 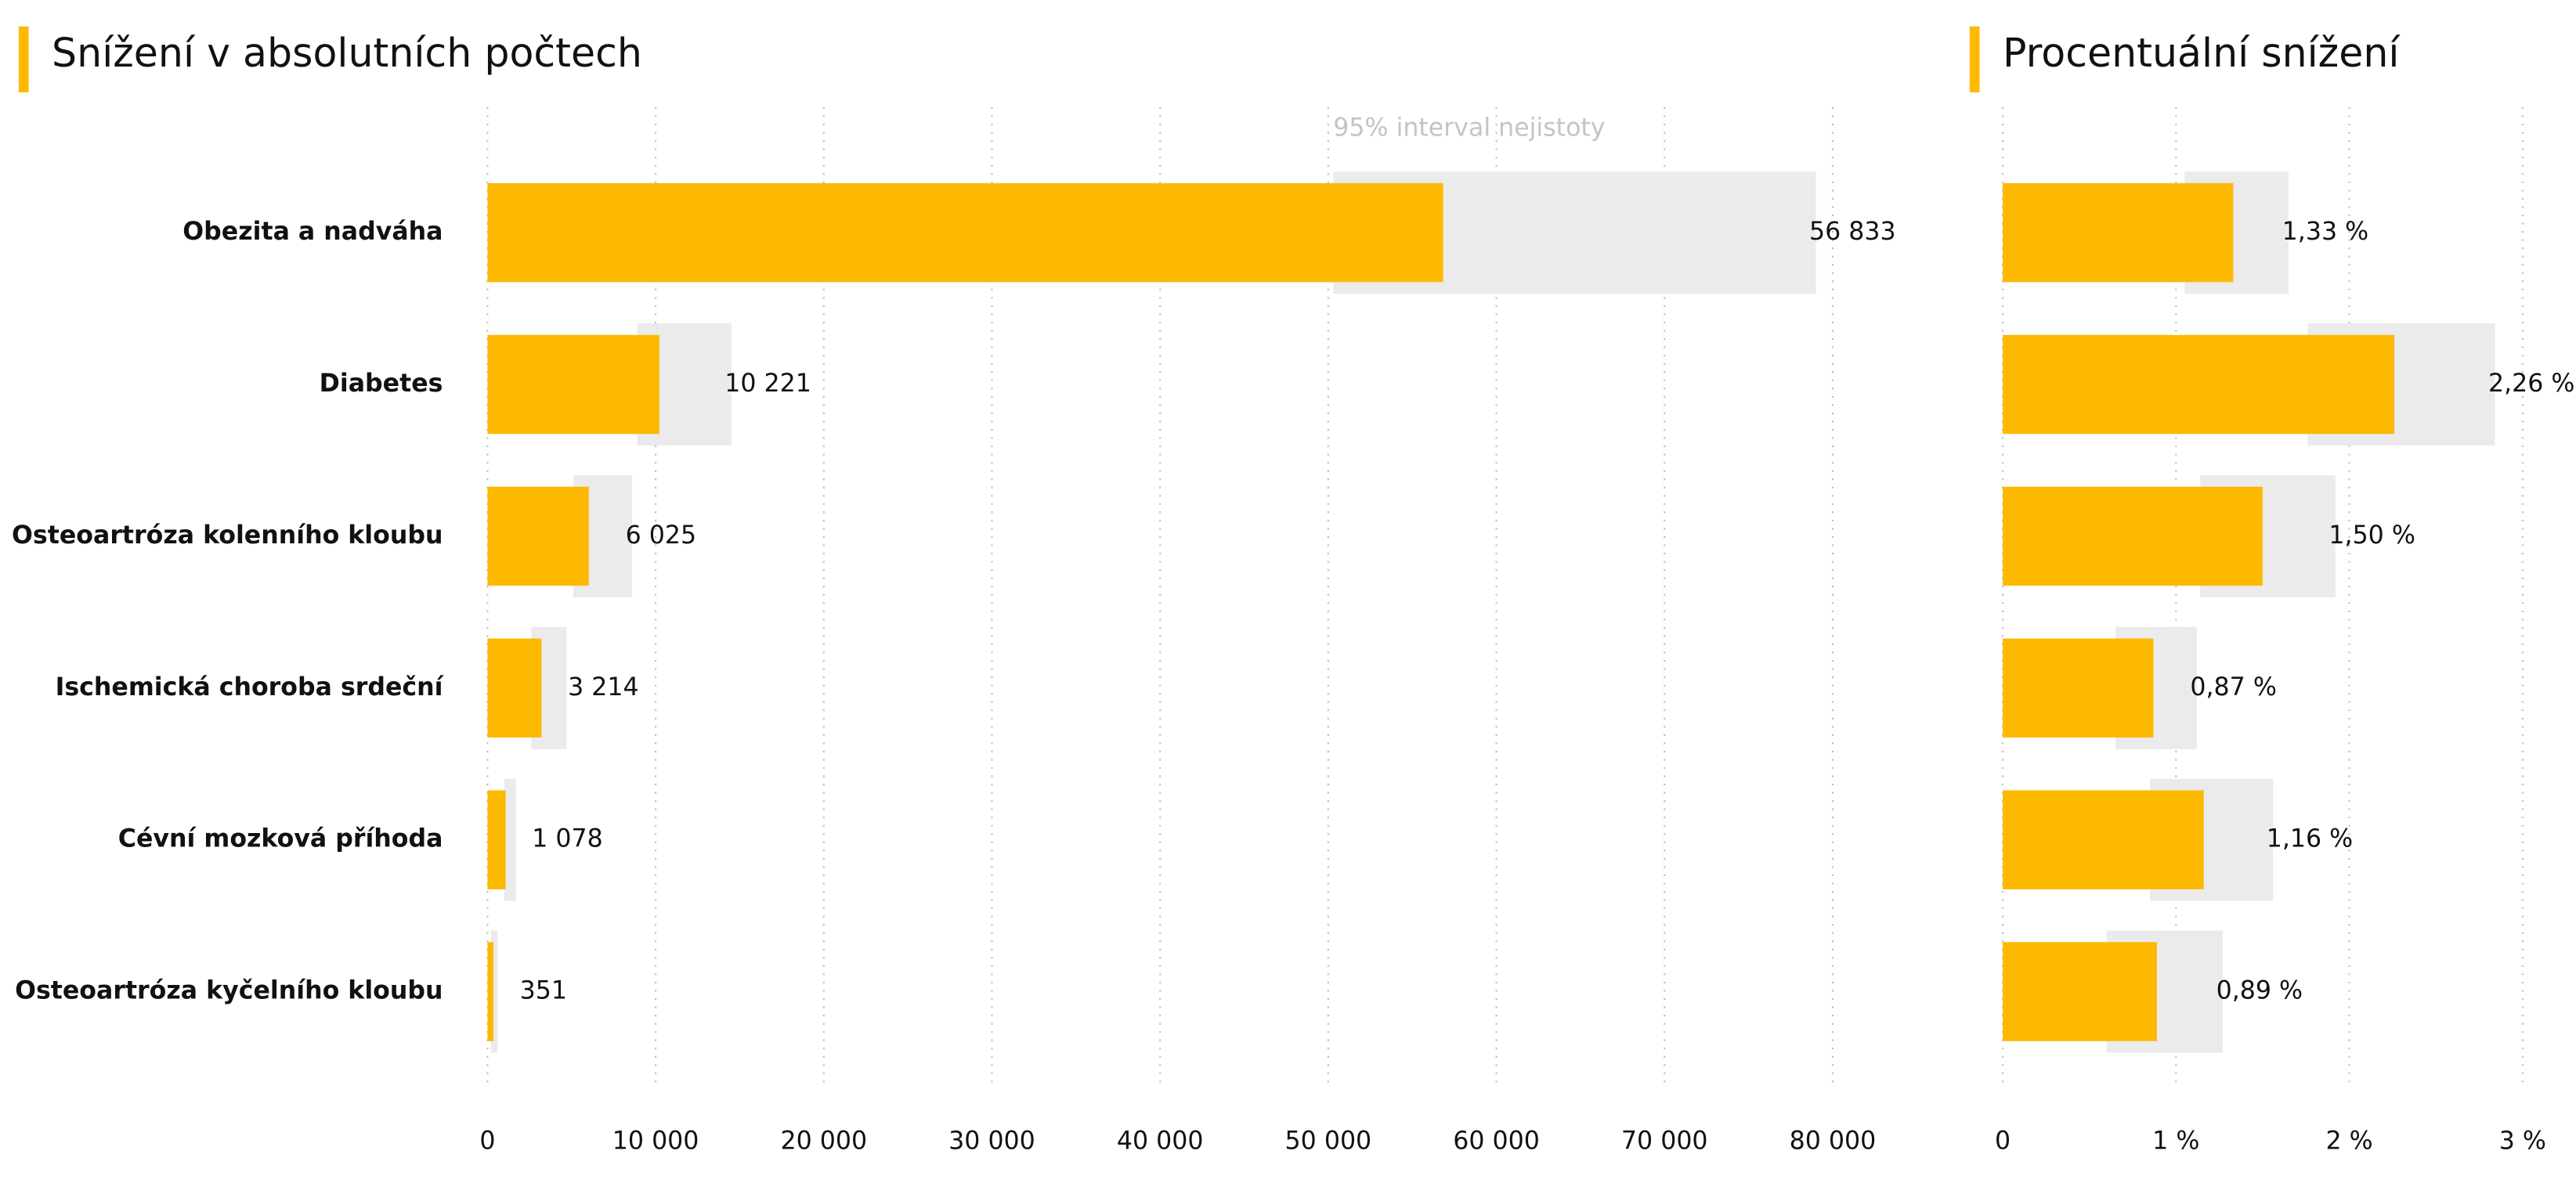 I want to click on value-label: 0,87 %, so click(x=2233, y=687).